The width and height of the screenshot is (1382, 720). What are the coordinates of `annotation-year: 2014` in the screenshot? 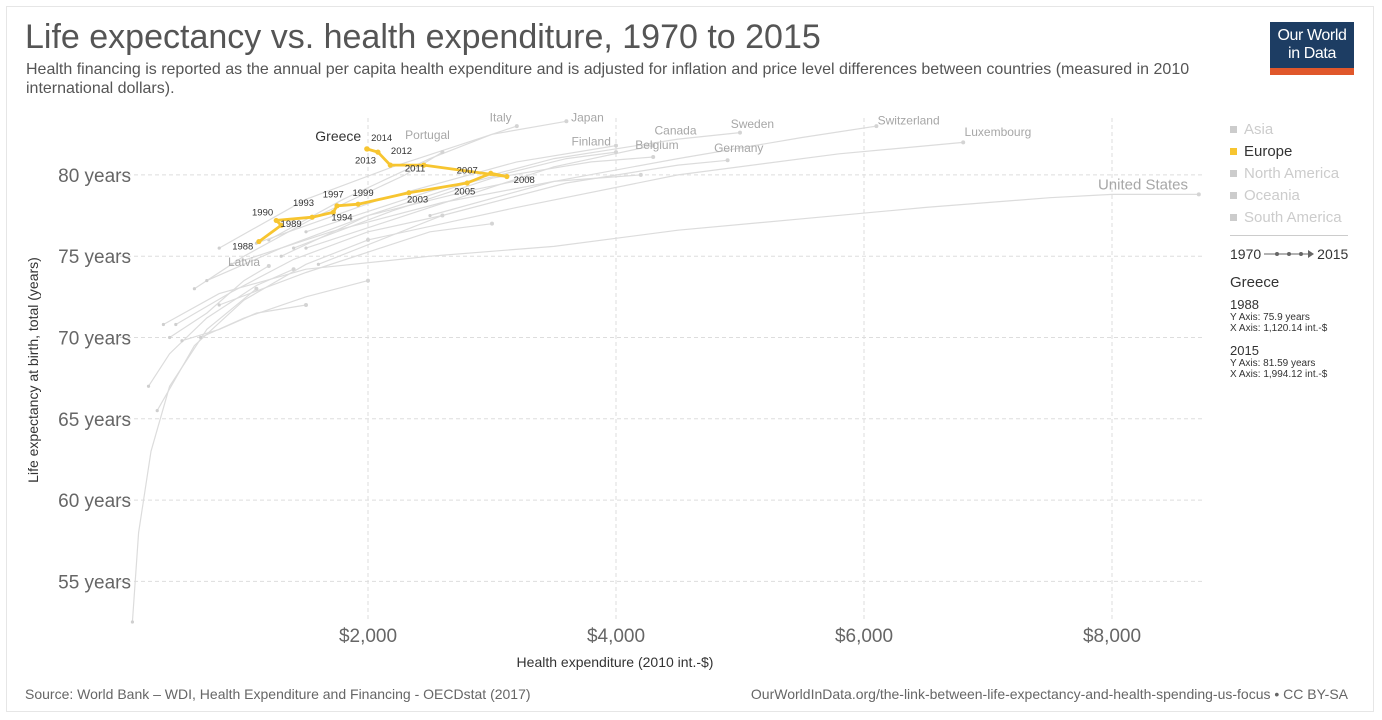 It's located at (381, 138).